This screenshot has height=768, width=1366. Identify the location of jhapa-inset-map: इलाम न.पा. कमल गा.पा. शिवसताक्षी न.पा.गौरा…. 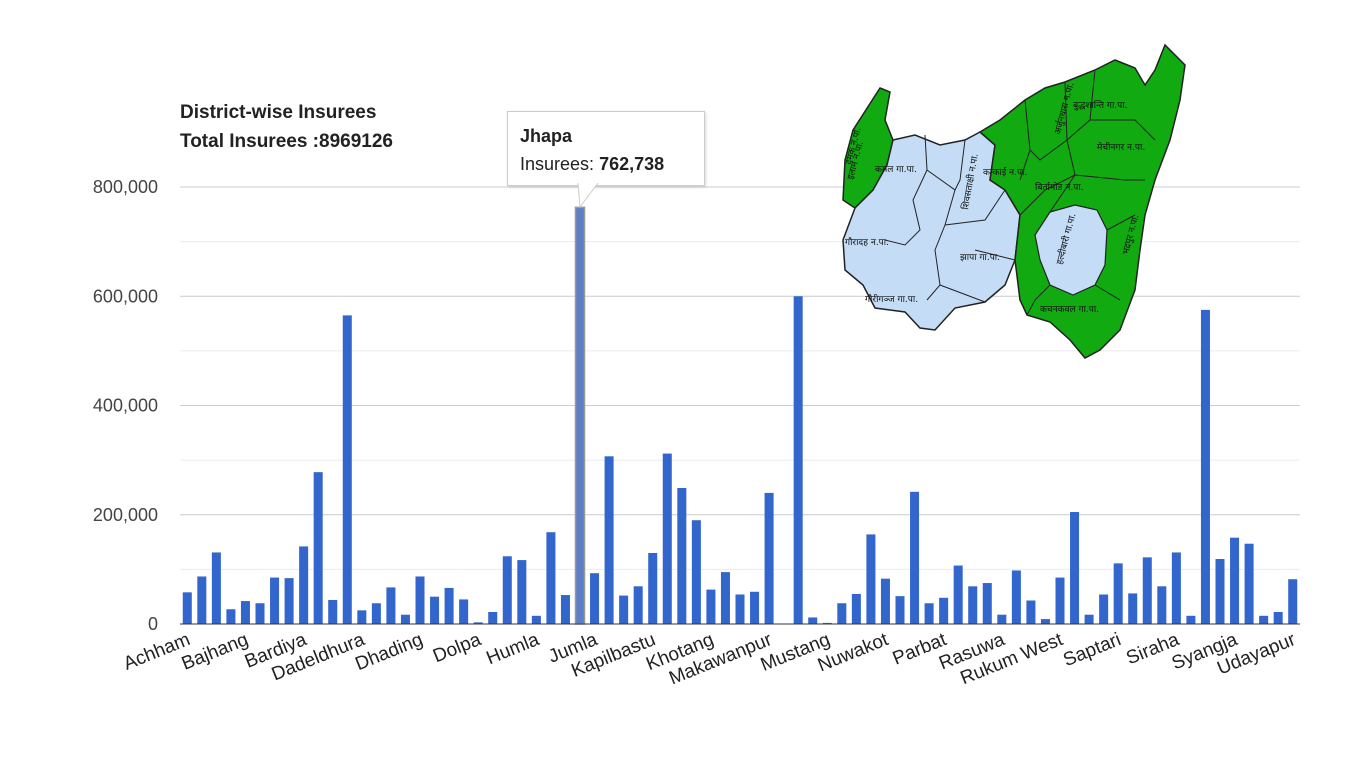
(1014, 201).